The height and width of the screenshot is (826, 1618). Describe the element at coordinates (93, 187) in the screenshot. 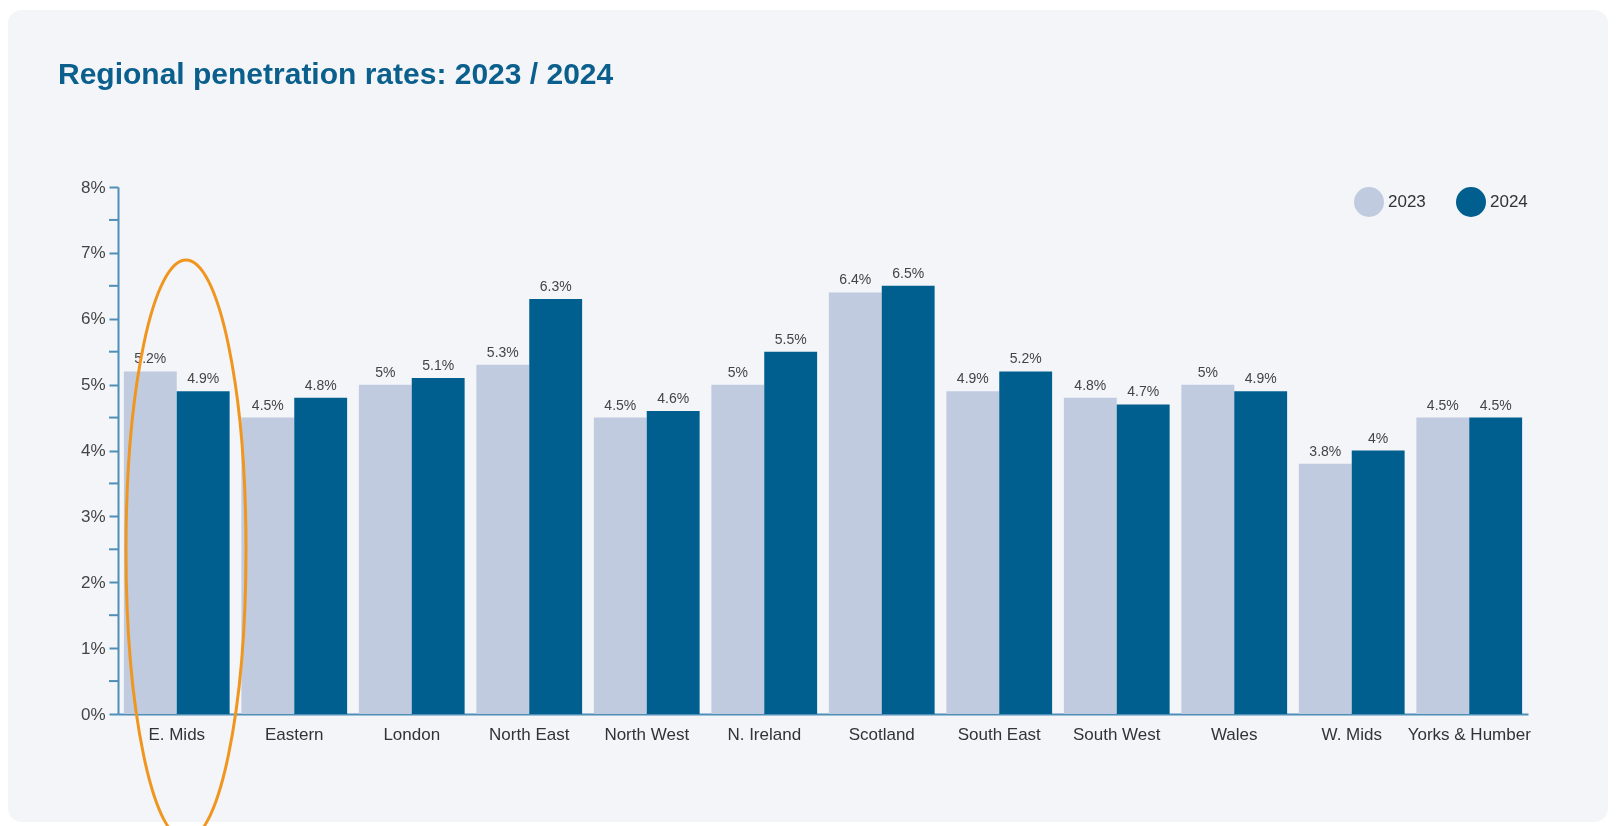

I see `y-tick-label: 8%` at that location.